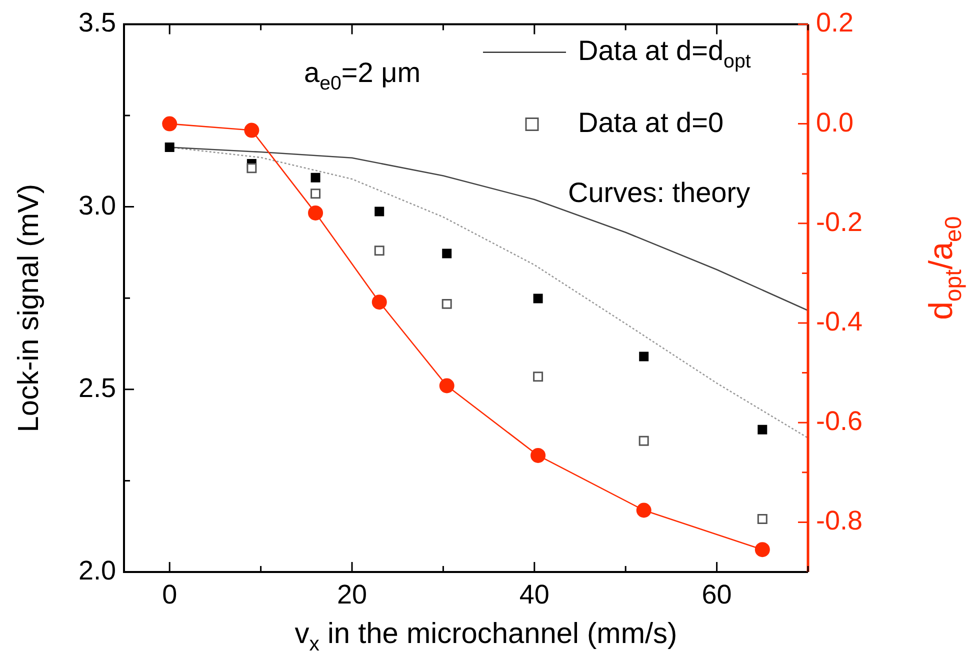  Describe the element at coordinates (97, 387) in the screenshot. I see `y-tick-label: 2.5` at that location.